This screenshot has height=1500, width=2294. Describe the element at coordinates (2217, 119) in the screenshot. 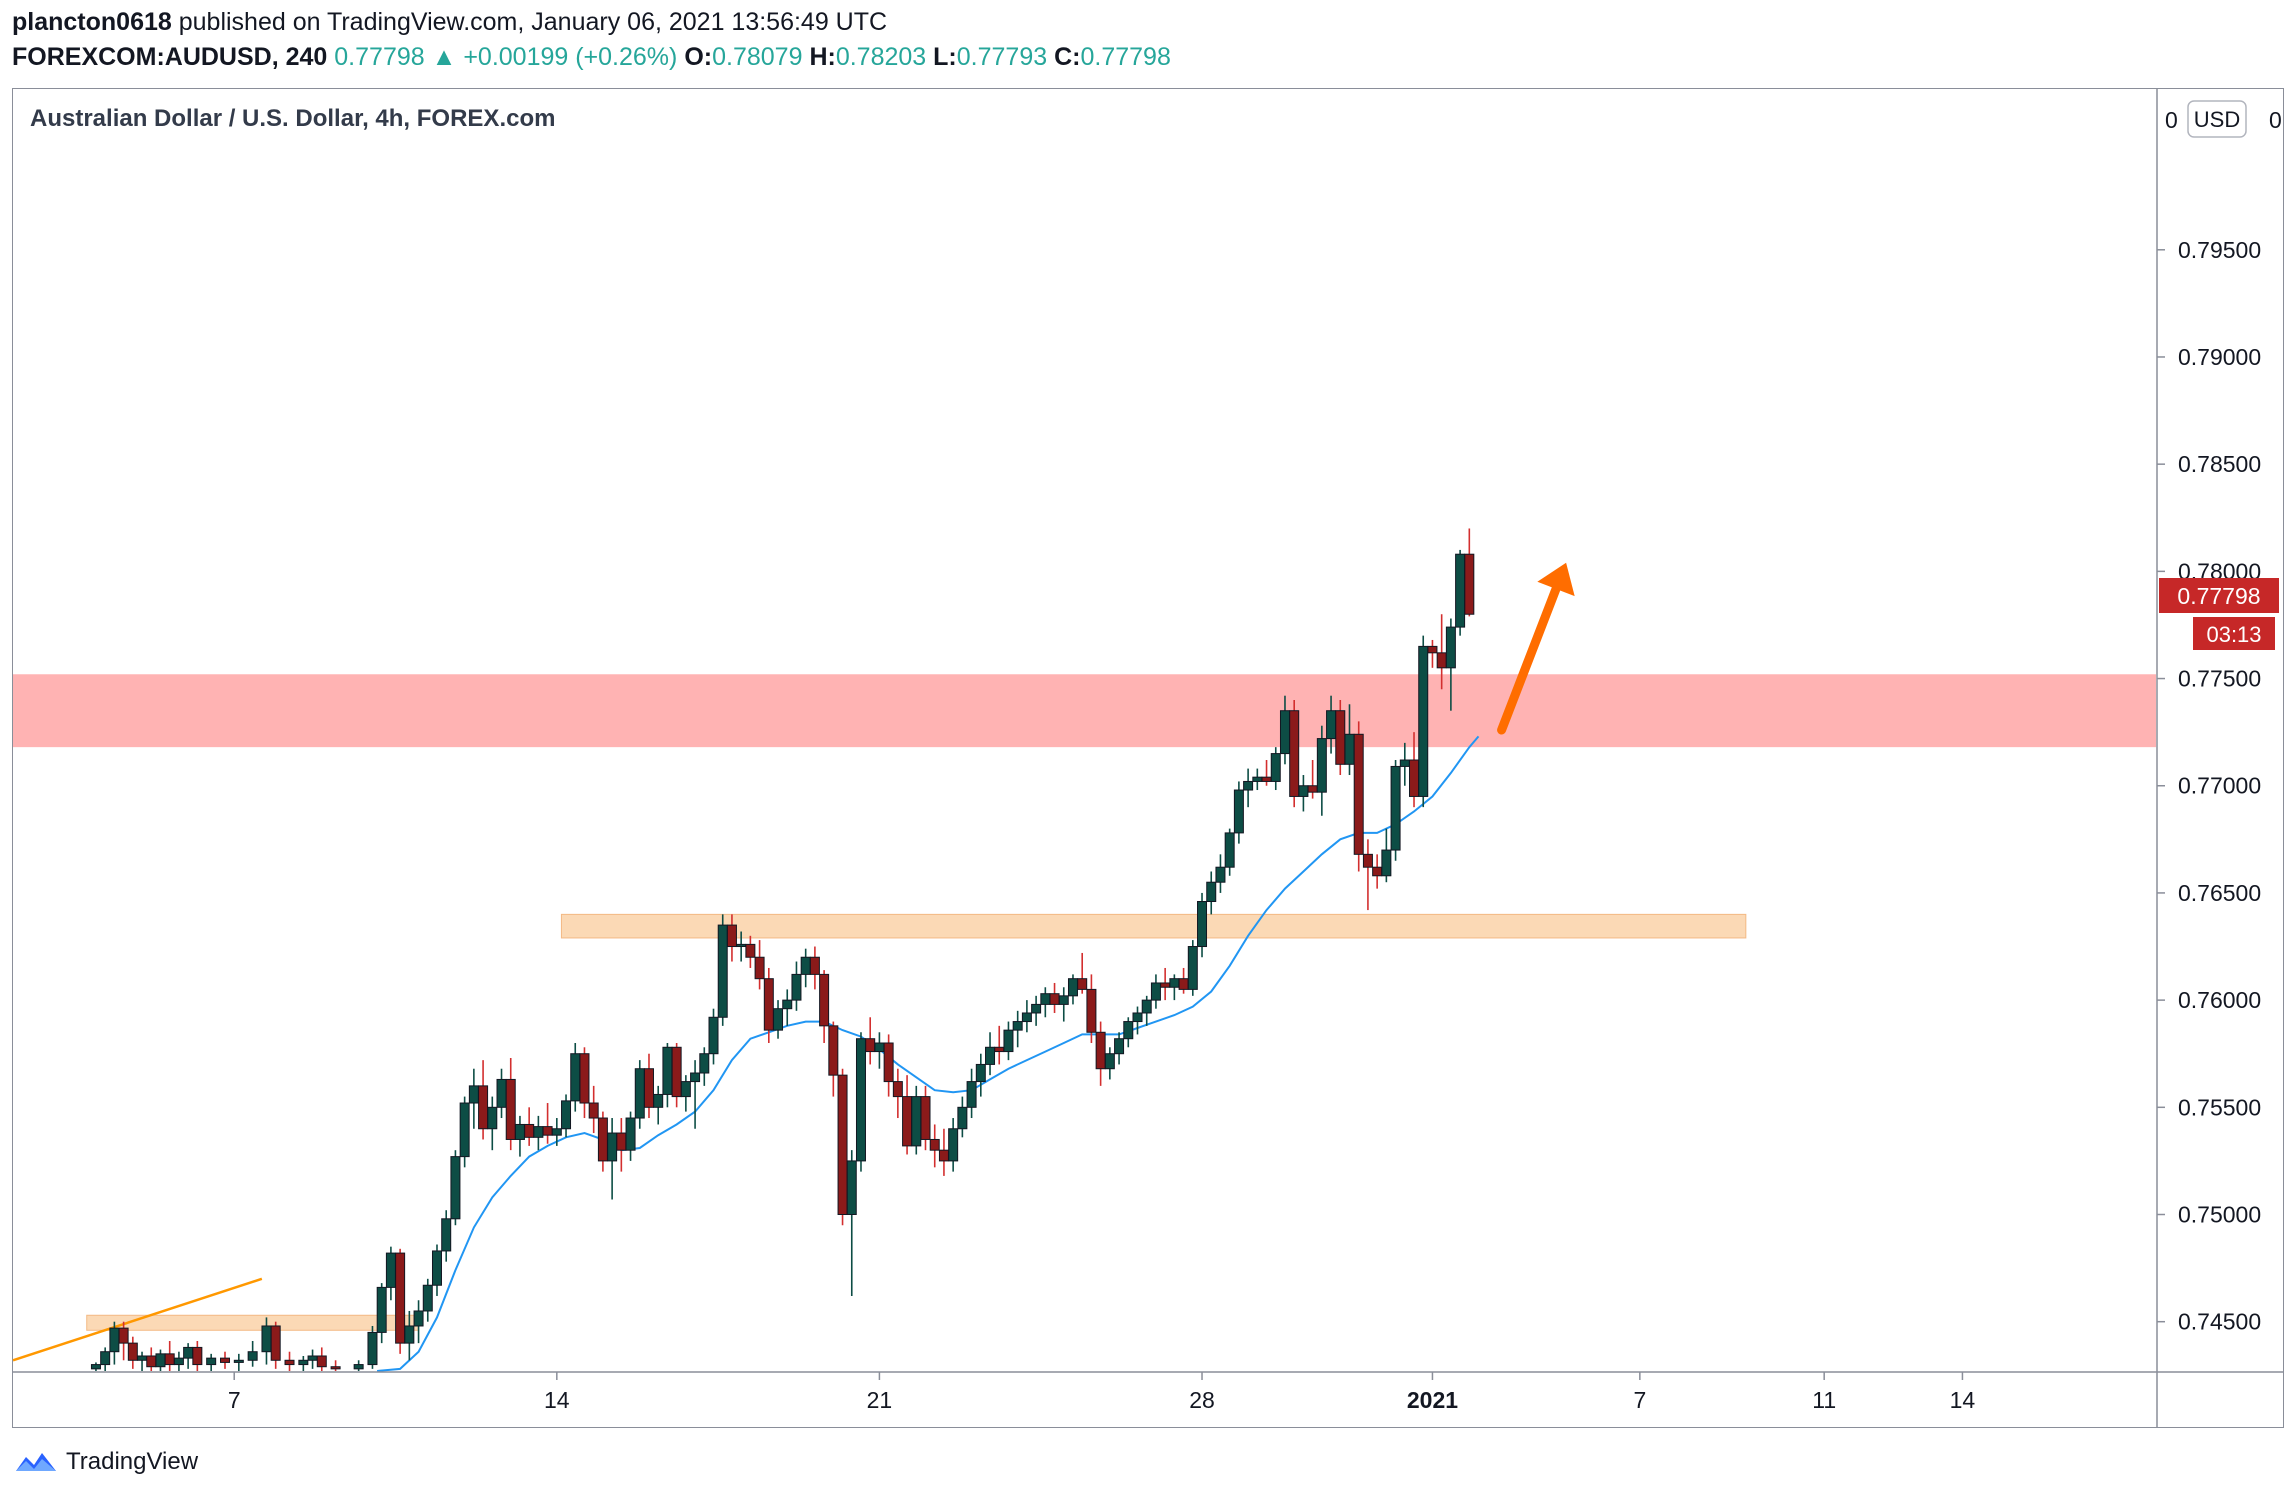

I see `currency-button: USD` at that location.